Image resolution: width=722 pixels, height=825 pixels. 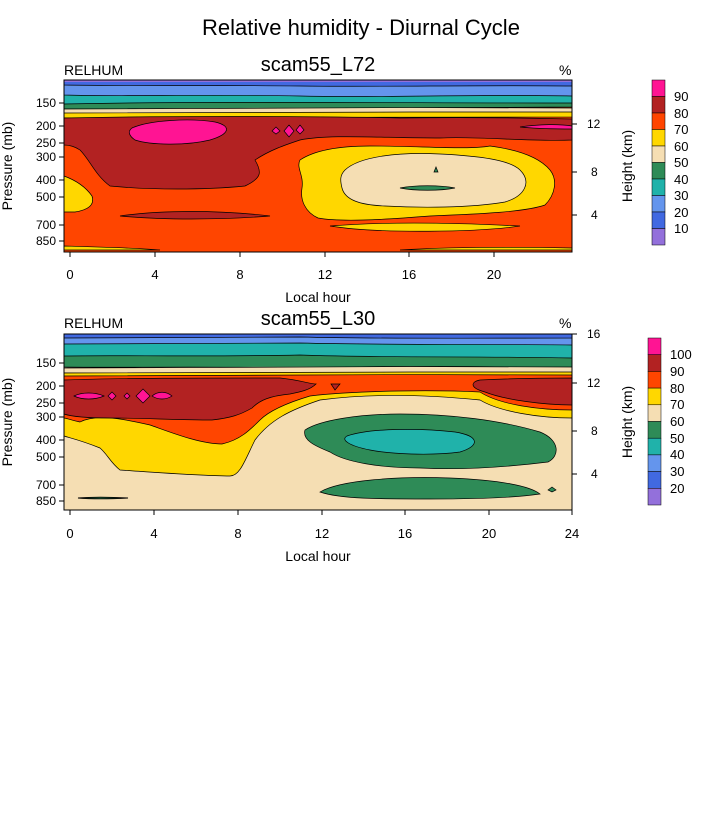 I want to click on panel2-fill-100-right, so click(x=522, y=391).